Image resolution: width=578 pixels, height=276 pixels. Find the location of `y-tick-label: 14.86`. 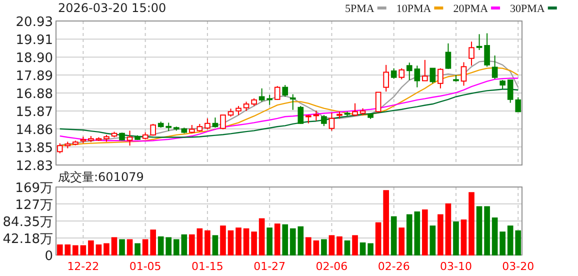

y-tick-label: 14.86 is located at coordinates (34, 130).